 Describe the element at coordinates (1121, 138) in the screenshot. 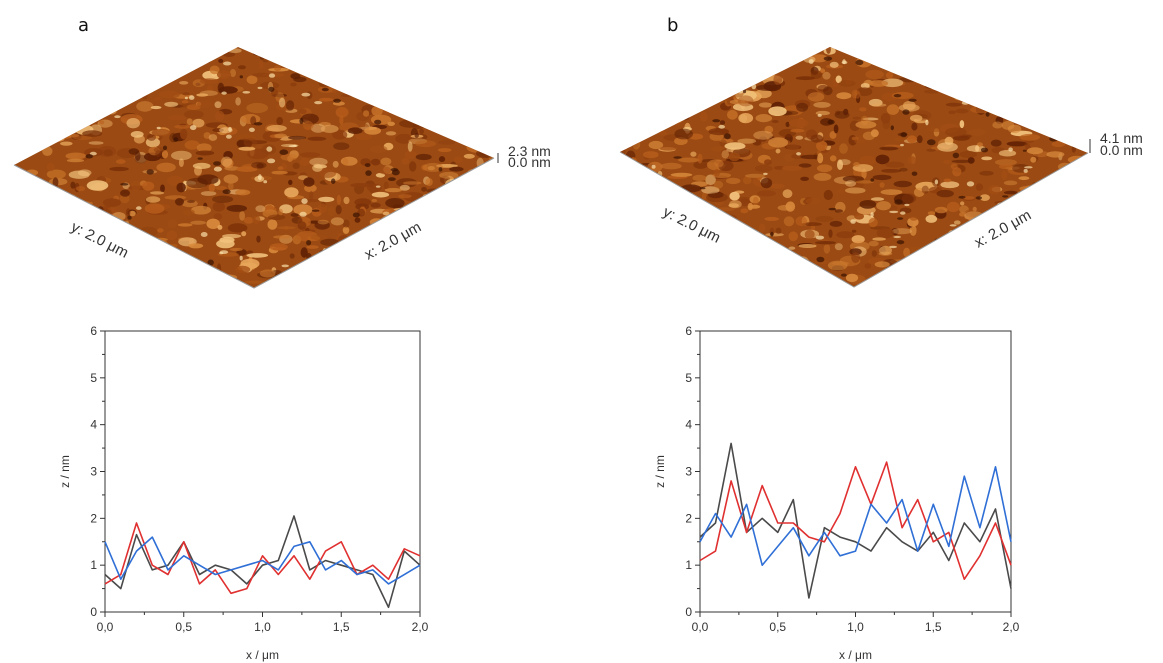

I see `afm-z-max-label-b: 4.1 nm` at that location.